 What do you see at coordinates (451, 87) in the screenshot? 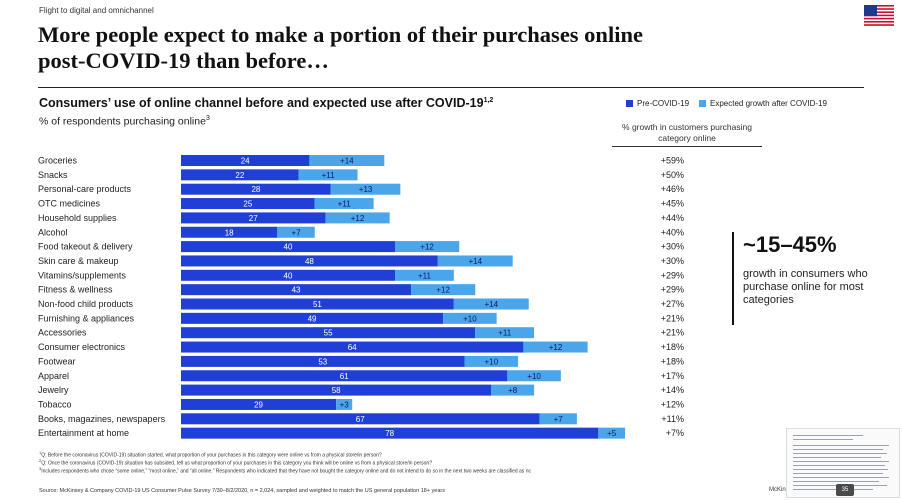
I see `title-divider` at bounding box center [451, 87].